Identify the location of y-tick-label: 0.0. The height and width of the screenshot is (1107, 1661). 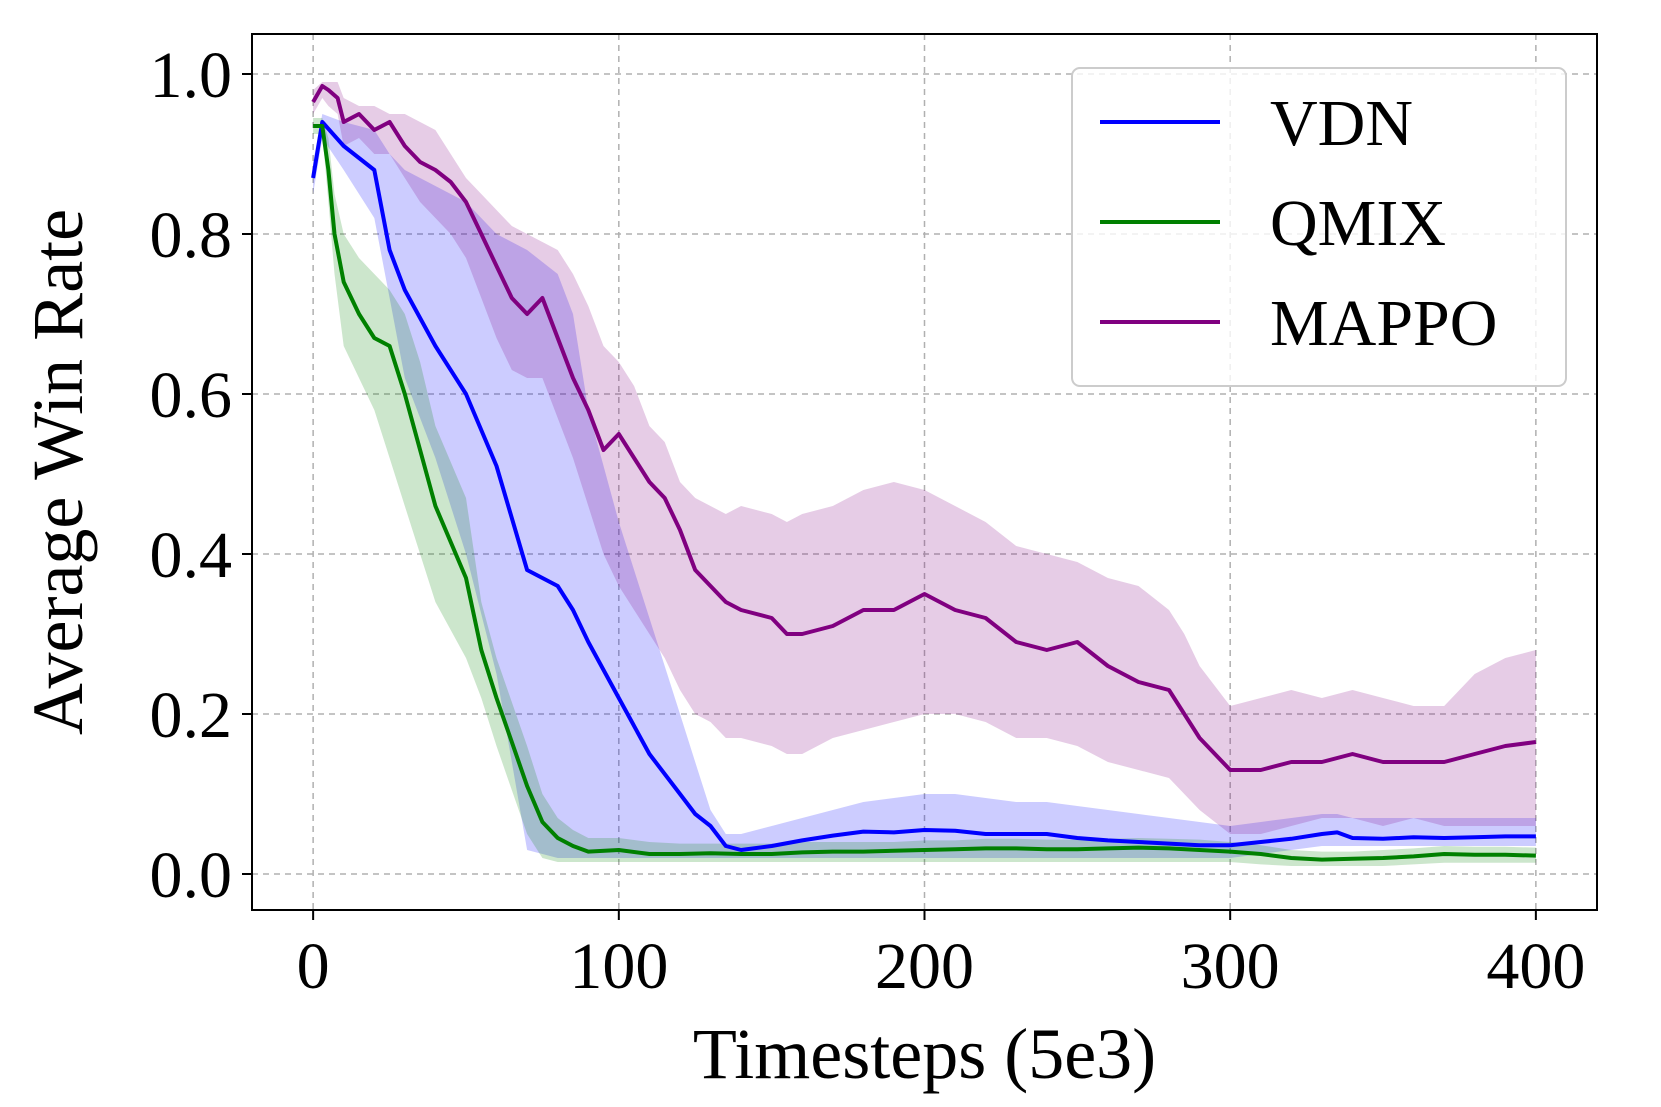
(191, 875).